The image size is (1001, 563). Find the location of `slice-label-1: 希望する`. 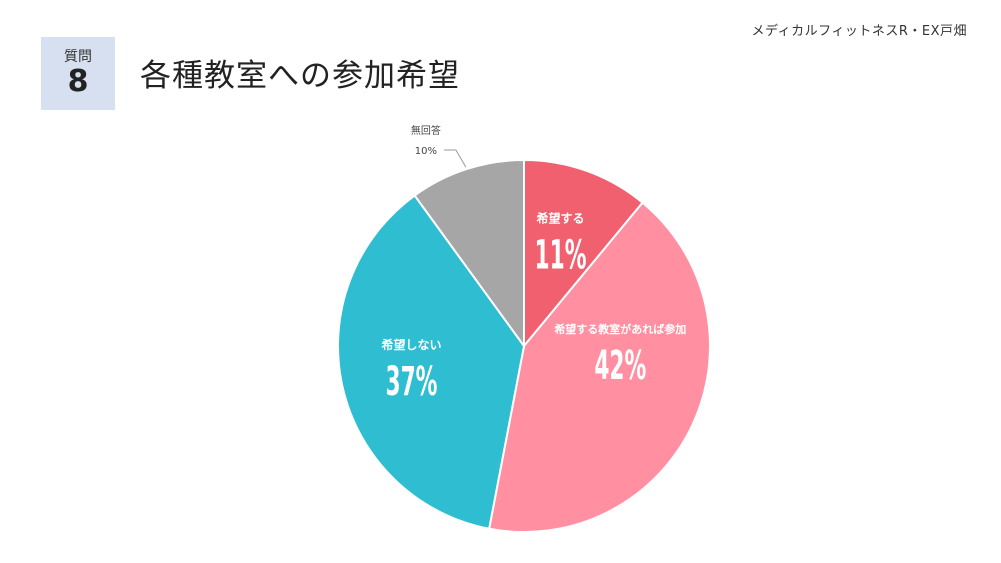

slice-label-1: 希望する is located at coordinates (560, 217).